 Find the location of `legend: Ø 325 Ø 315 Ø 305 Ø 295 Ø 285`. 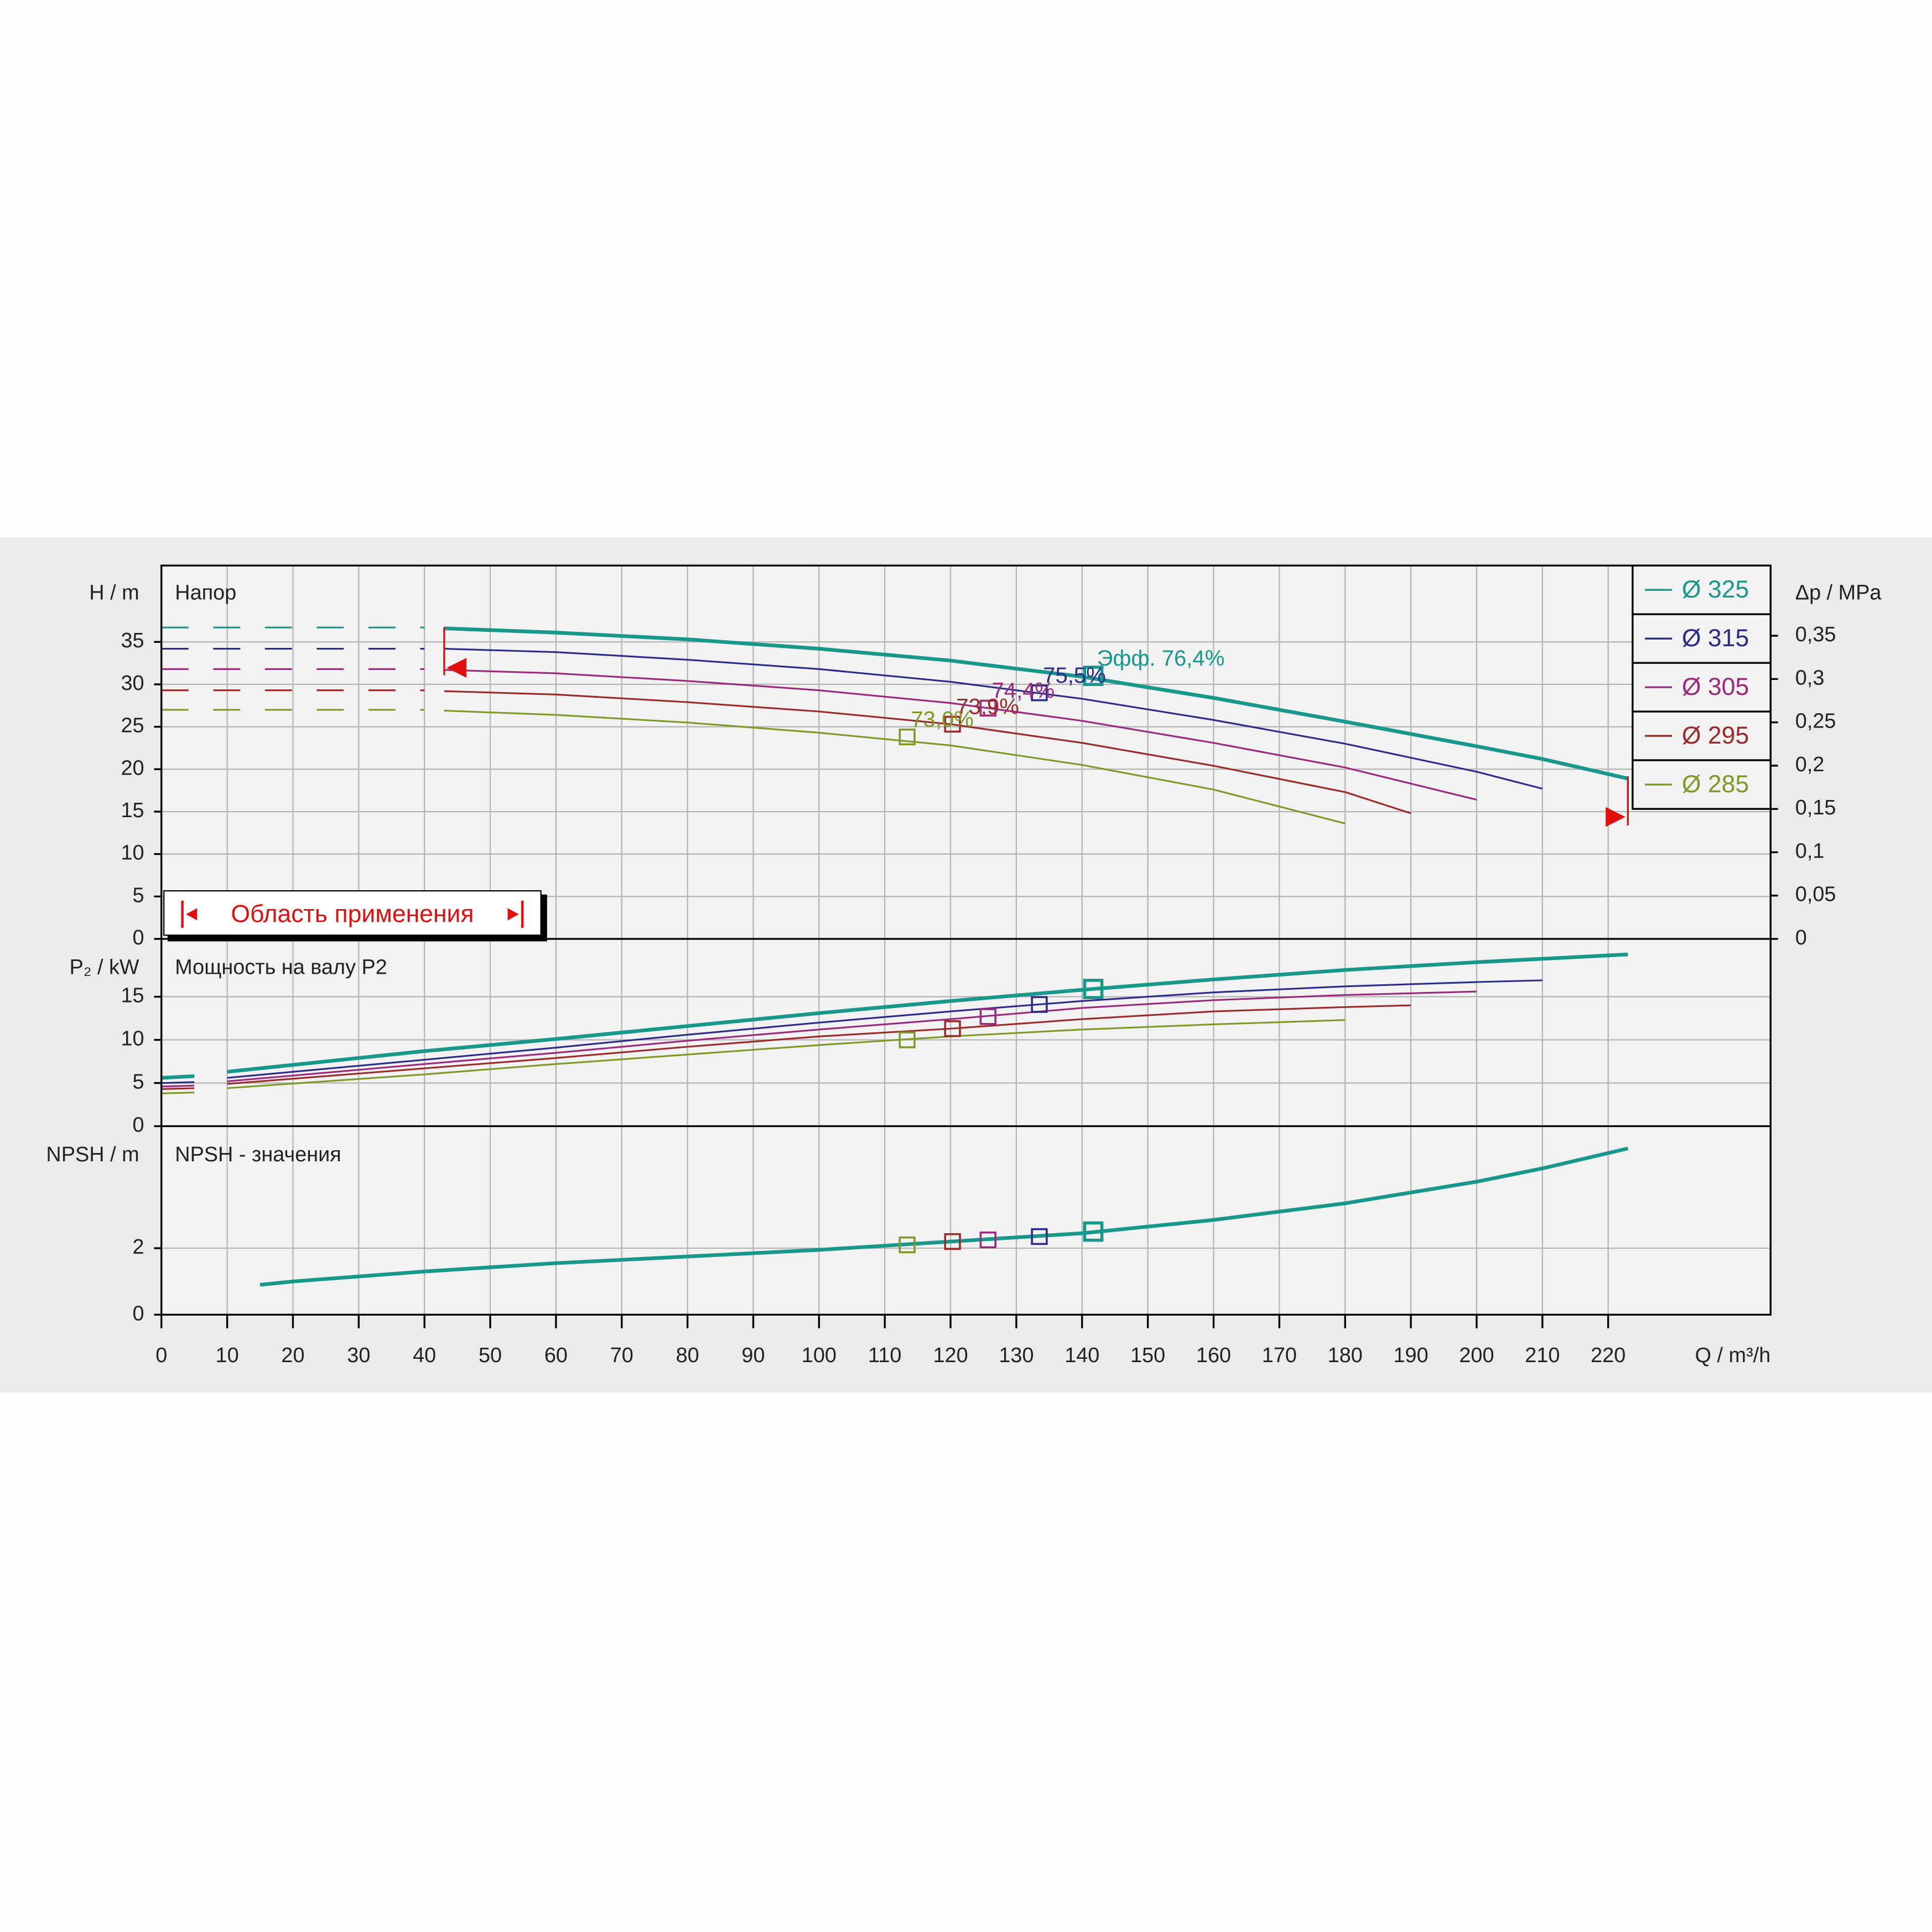

legend: Ø 325 Ø 315 Ø 305 Ø 295 Ø 285 is located at coordinates (1702, 687).